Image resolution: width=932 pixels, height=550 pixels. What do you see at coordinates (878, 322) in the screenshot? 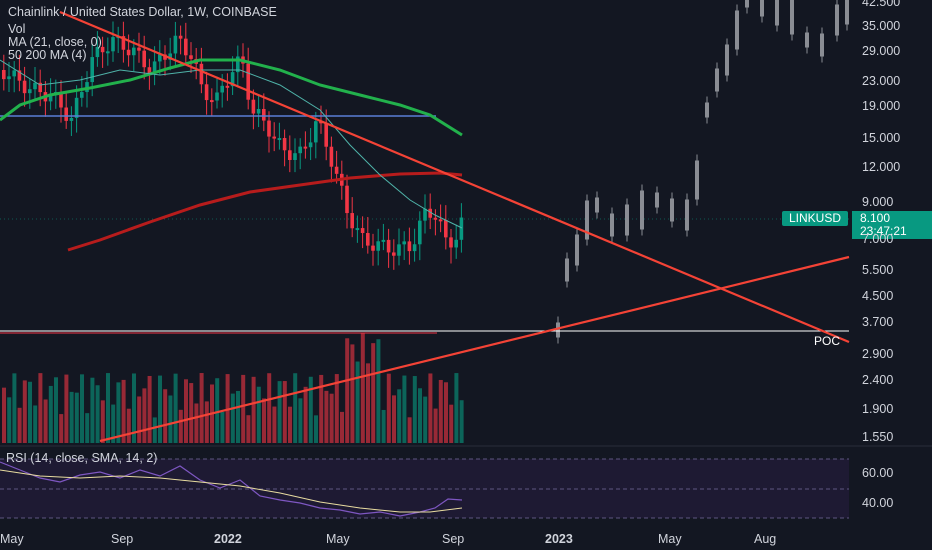
I see `price-tick: 3.700` at bounding box center [878, 322].